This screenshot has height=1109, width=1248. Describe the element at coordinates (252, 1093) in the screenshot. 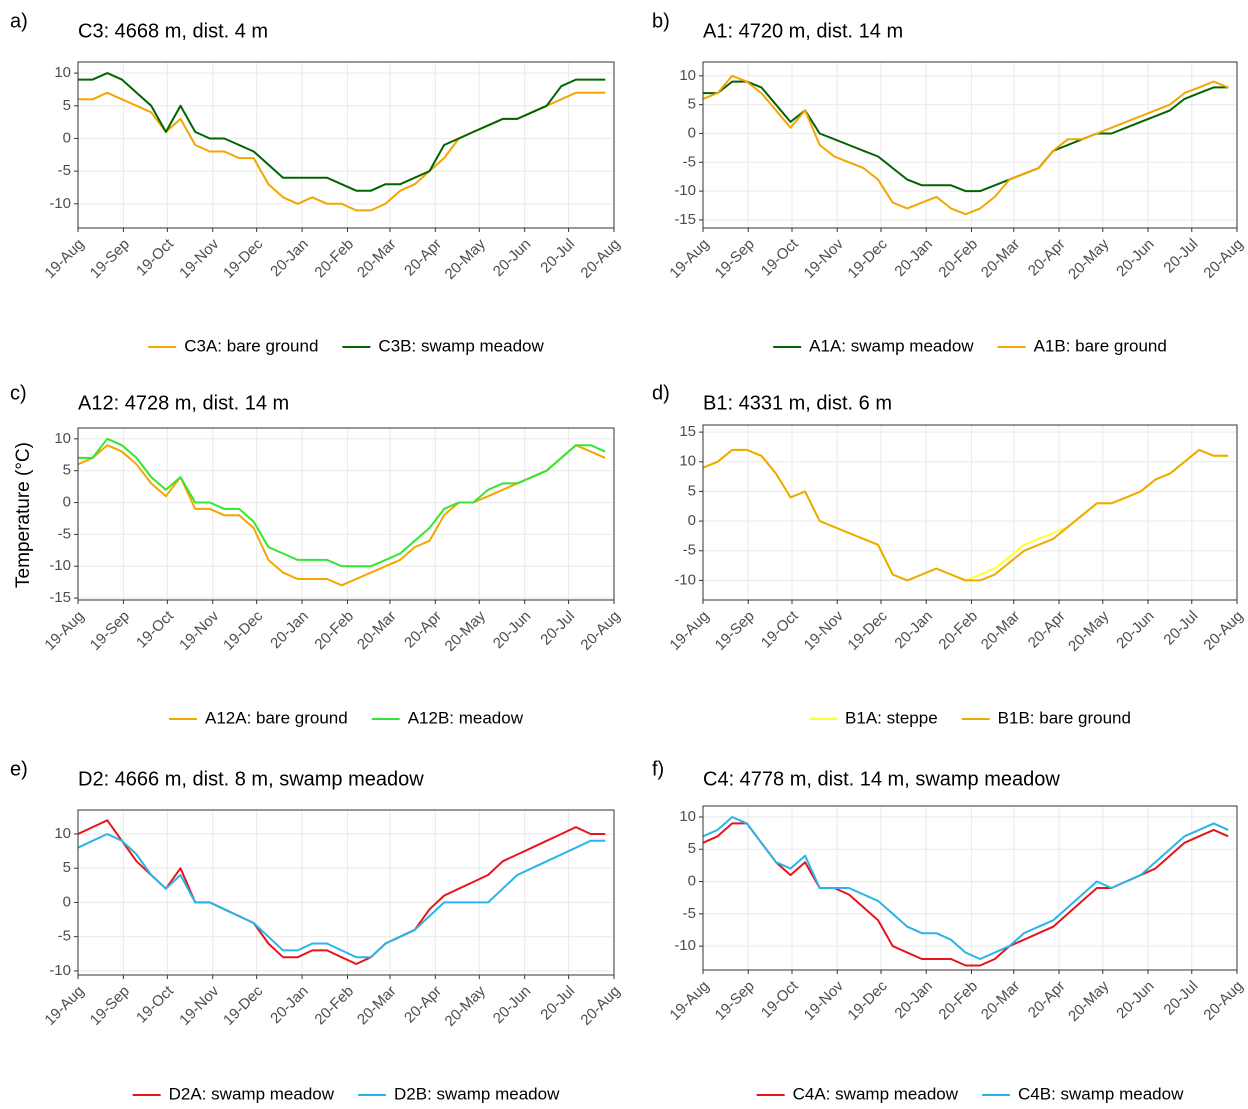

I see `legend-label: D2A: swamp meadow` at that location.